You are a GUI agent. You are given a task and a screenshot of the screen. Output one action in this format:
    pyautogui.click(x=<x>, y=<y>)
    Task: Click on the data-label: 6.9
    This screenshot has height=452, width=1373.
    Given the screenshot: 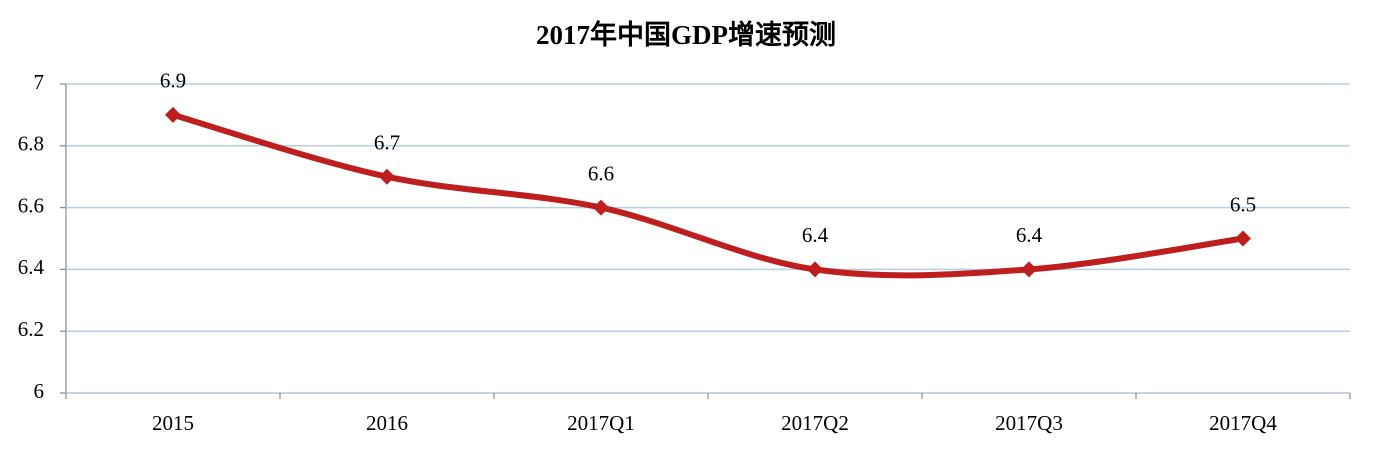 What is the action you would take?
    pyautogui.click(x=173, y=81)
    